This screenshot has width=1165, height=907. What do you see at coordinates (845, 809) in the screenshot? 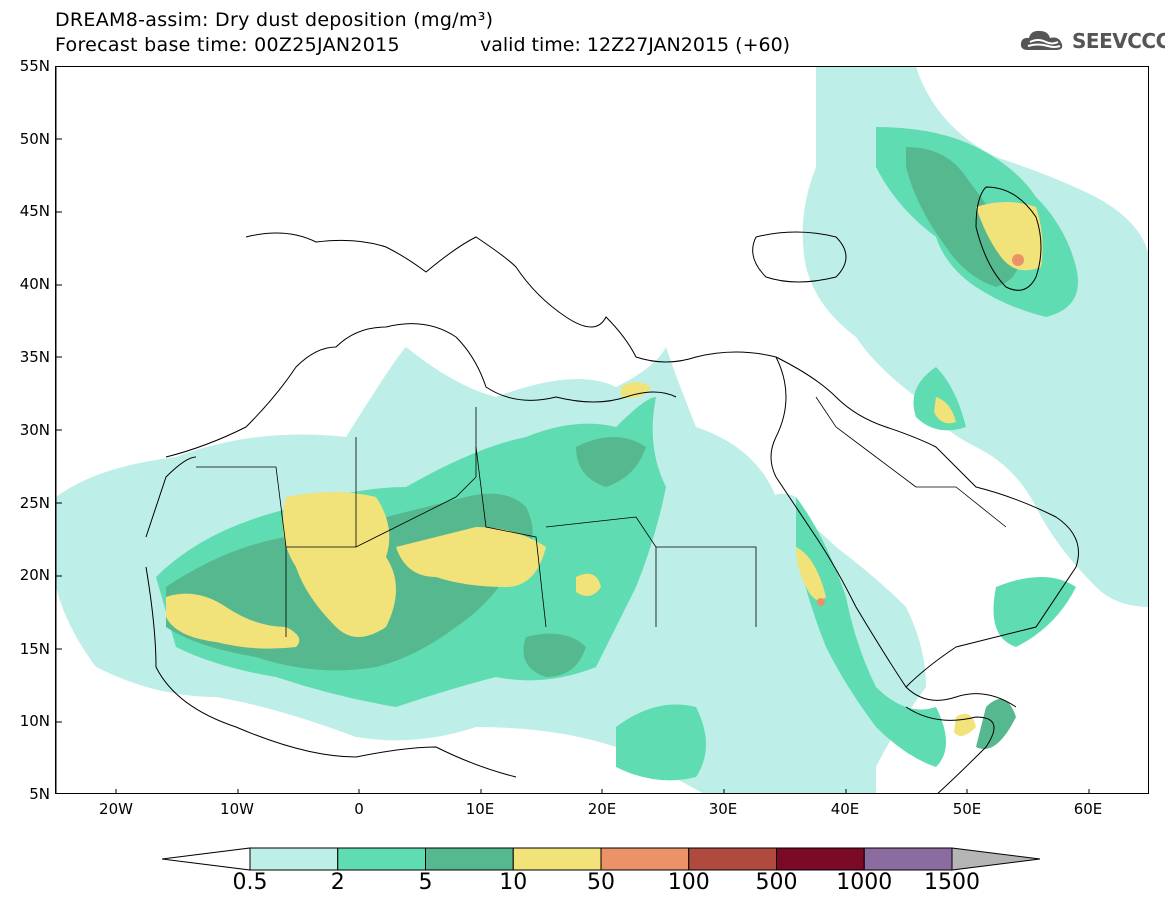
I see `lon-label-40e: 40E` at bounding box center [845, 809].